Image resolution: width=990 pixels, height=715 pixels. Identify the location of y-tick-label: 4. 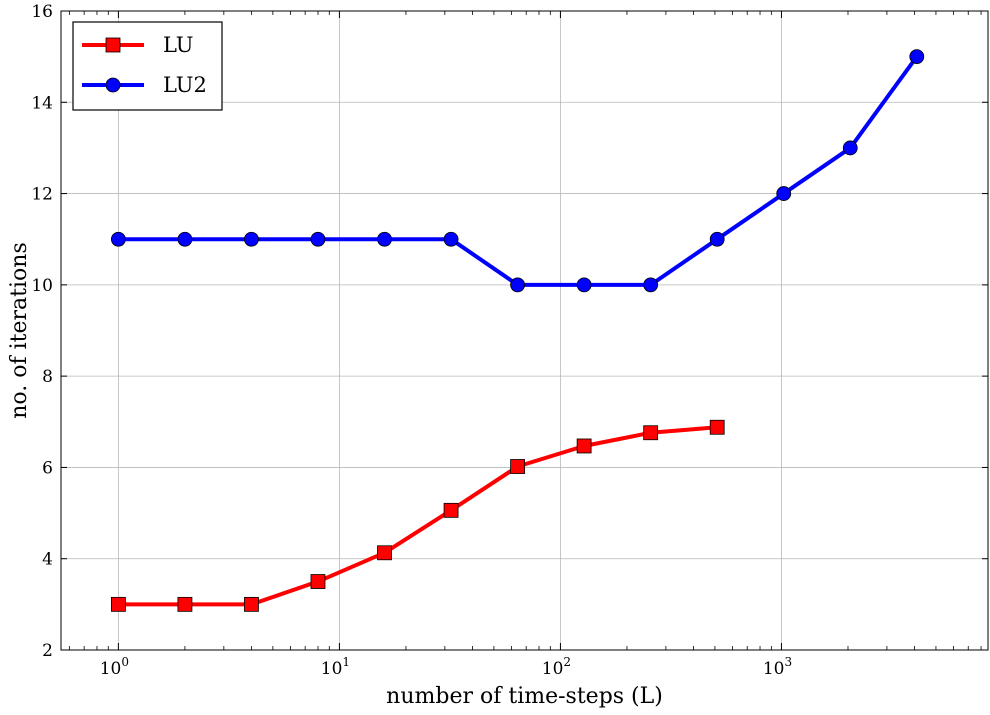
(47, 560).